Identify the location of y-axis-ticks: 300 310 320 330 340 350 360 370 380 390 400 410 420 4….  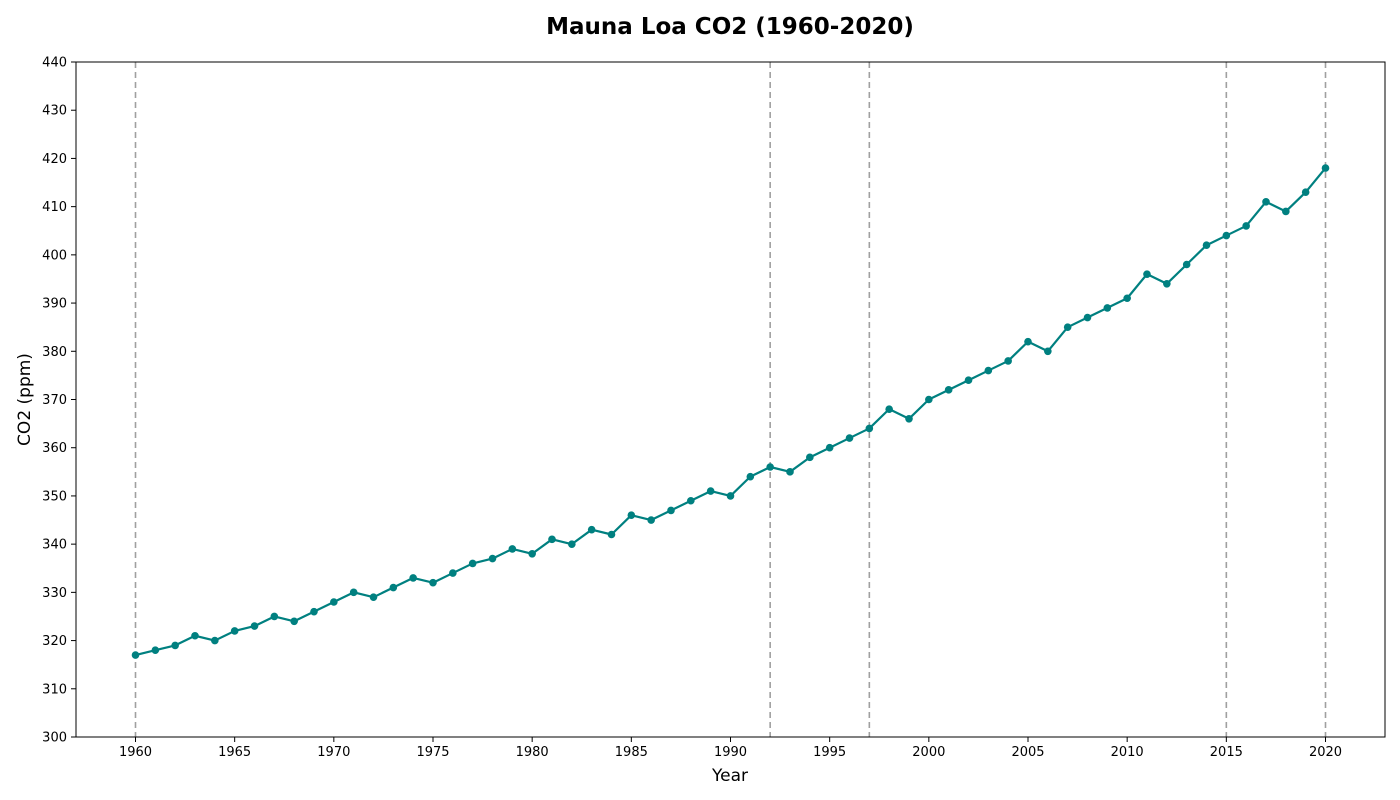
(59, 401).